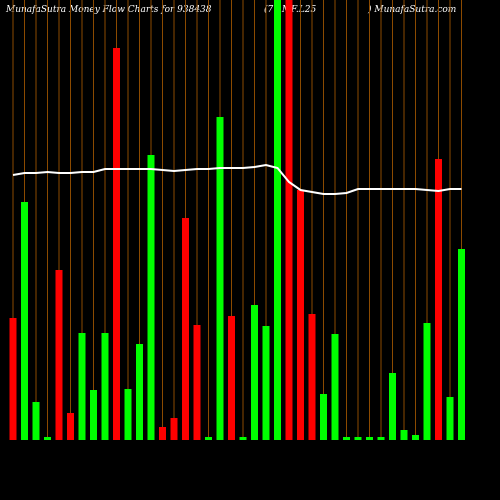 The width and height of the screenshot is (500, 500). Describe the element at coordinates (411, 9) in the screenshot. I see `source: ) MunafaSutra.com` at that location.